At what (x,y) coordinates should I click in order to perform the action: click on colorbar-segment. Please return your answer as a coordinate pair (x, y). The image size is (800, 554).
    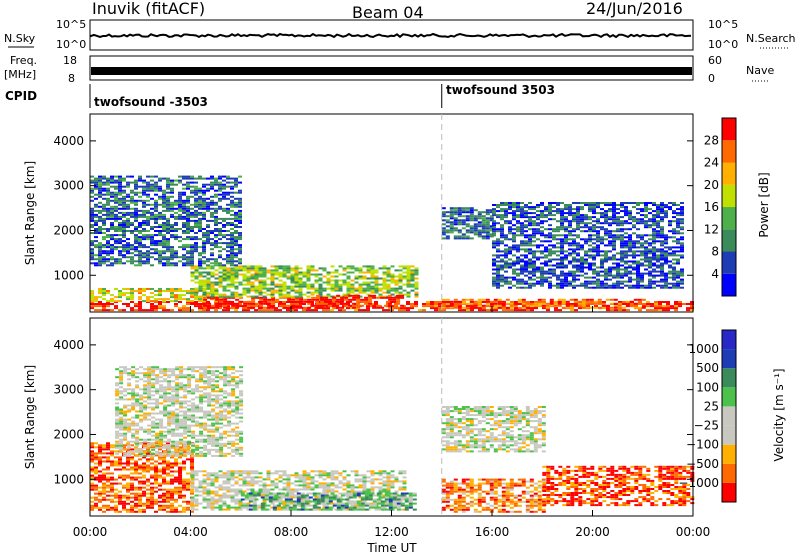
    Looking at the image, I should click on (729, 218).